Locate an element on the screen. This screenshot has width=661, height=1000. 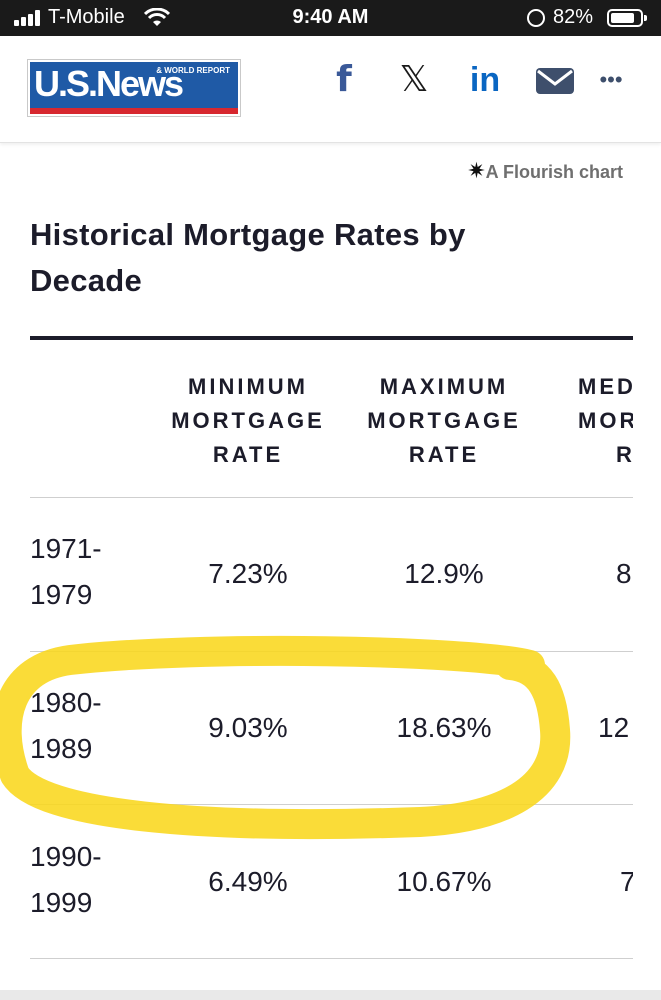
decade-line: 1971- is located at coordinates (66, 548).